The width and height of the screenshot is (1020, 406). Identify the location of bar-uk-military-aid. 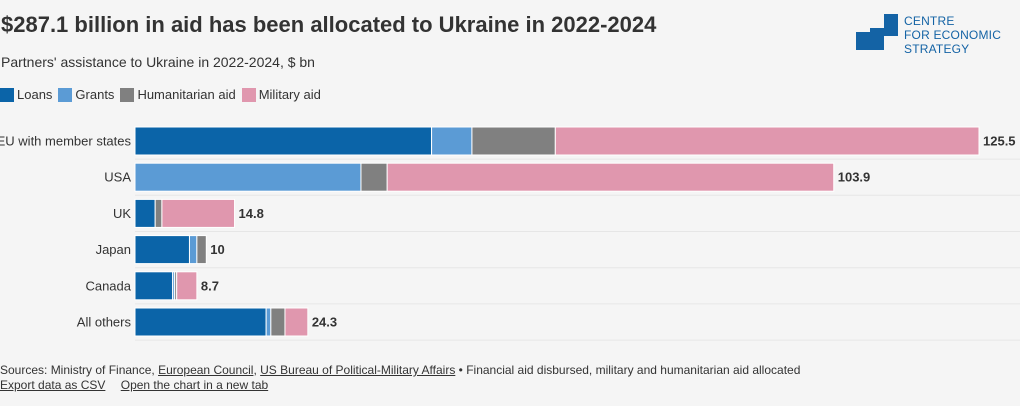
(198, 213).